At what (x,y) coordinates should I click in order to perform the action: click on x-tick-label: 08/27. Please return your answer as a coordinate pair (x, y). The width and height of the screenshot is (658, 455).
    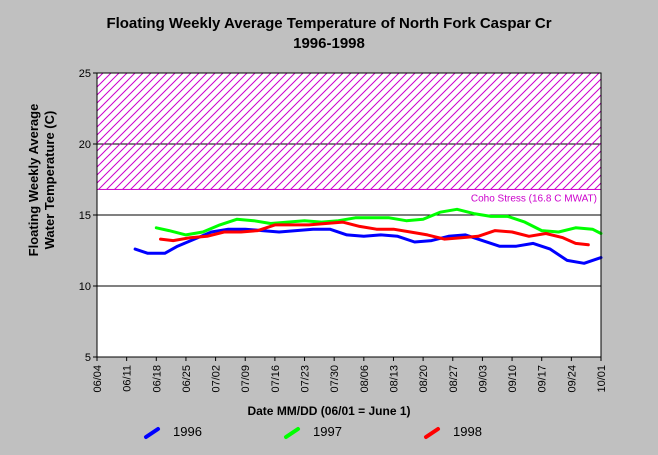
    Looking at the image, I should click on (454, 379).